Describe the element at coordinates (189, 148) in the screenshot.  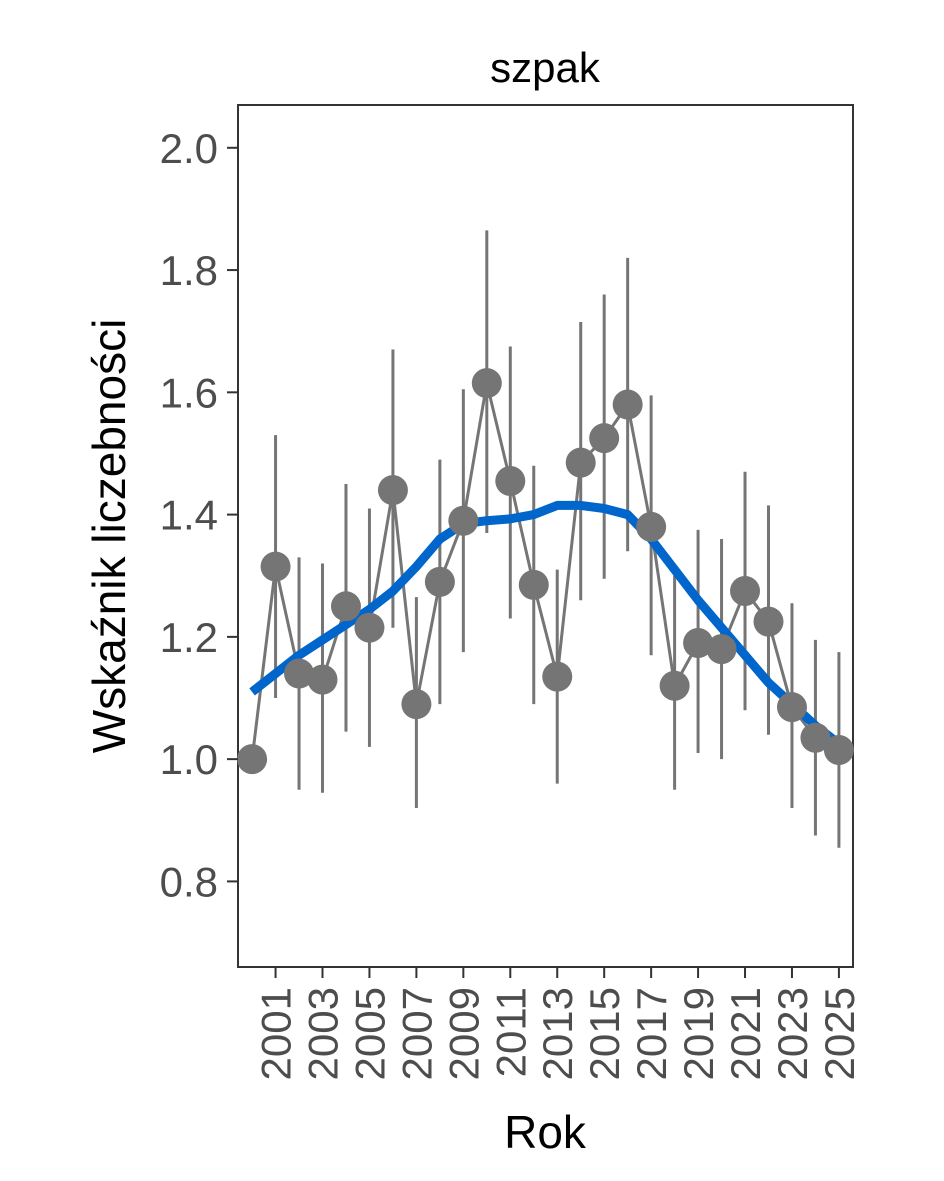
I see `y-tick-label: 2.0` at that location.